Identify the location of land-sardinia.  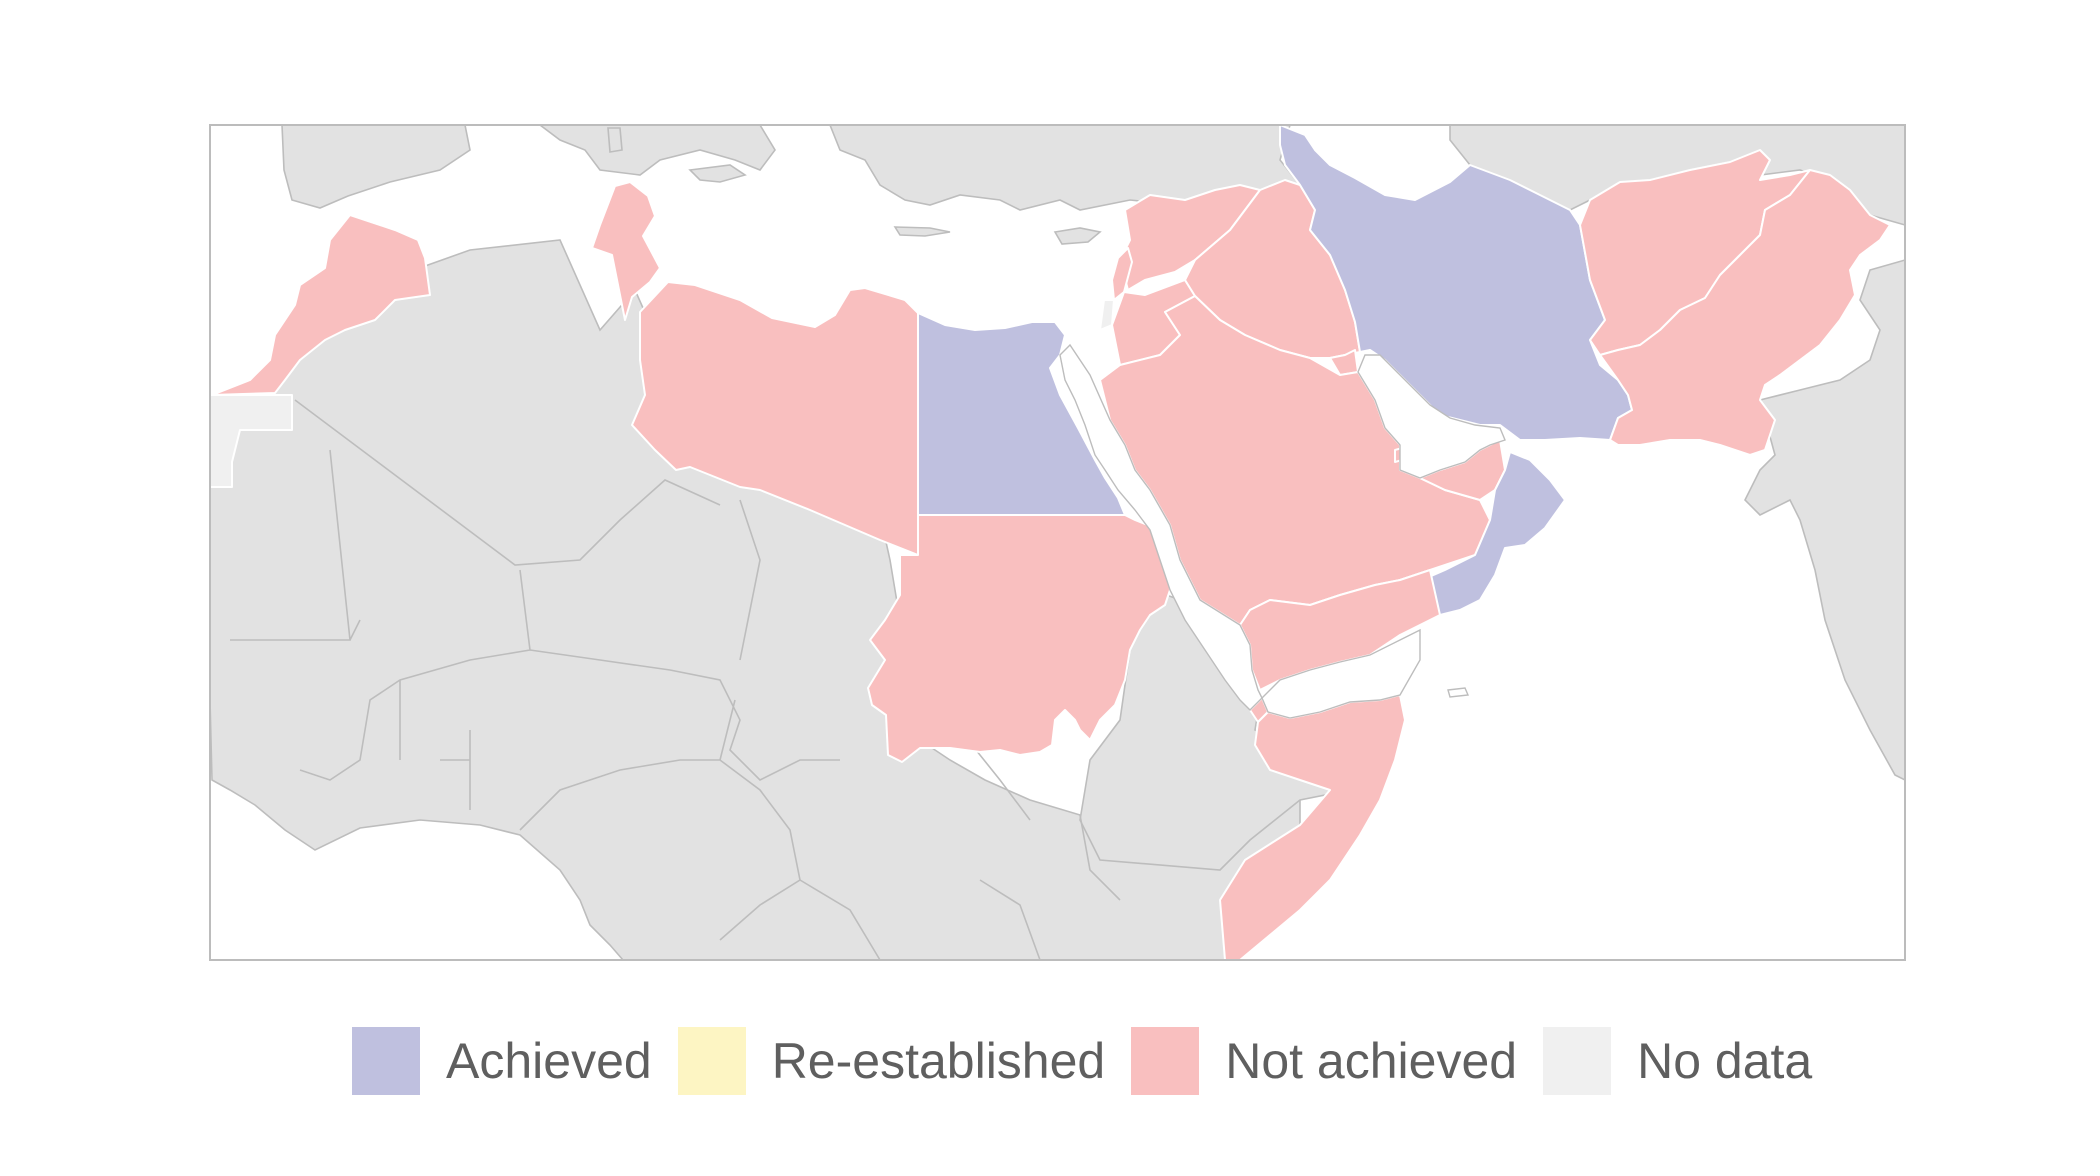
(615, 140).